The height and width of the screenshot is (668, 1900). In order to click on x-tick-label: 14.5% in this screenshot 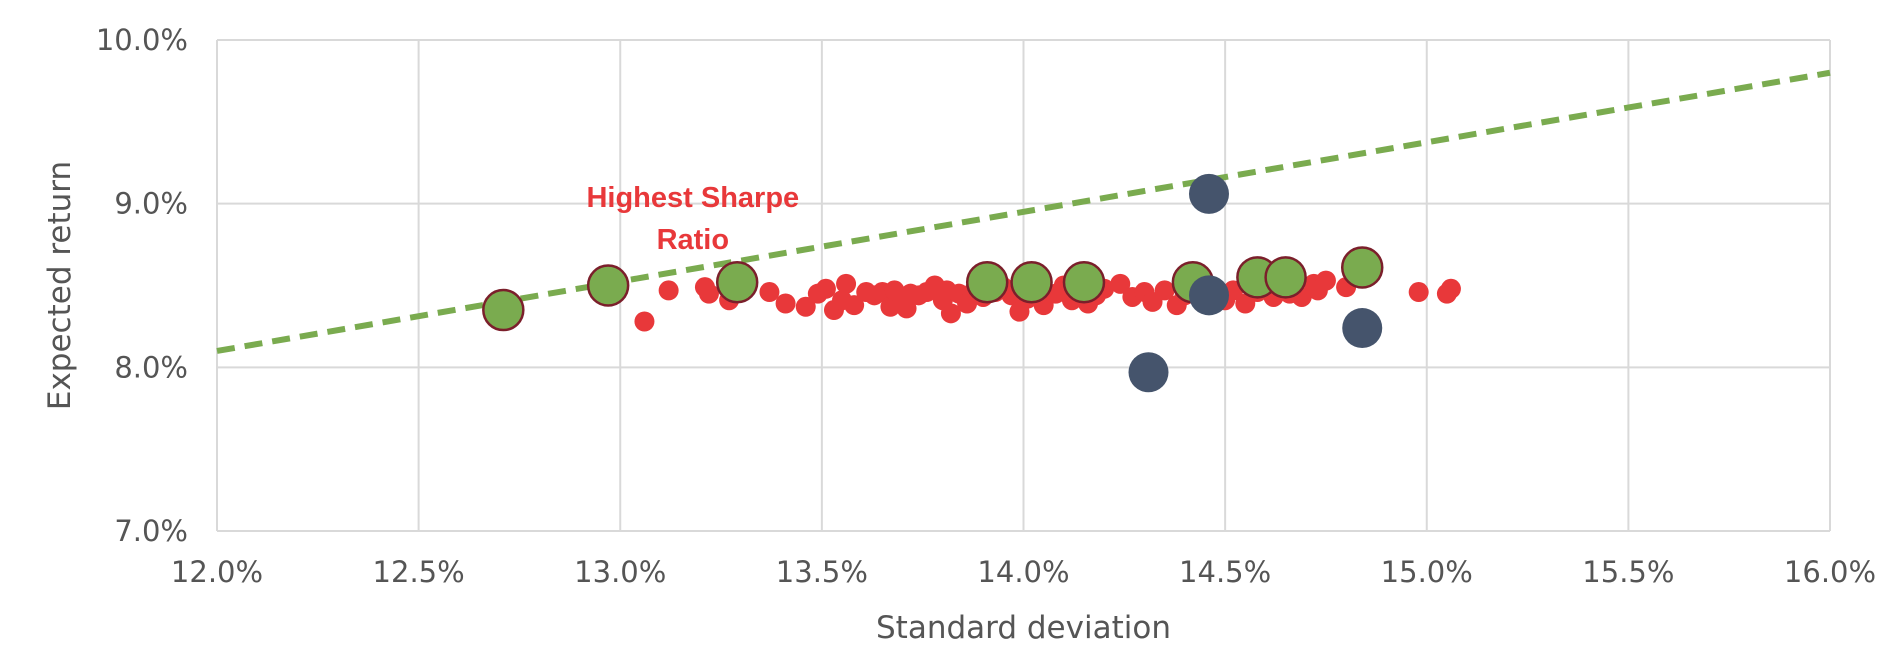, I will do `click(1225, 572)`.